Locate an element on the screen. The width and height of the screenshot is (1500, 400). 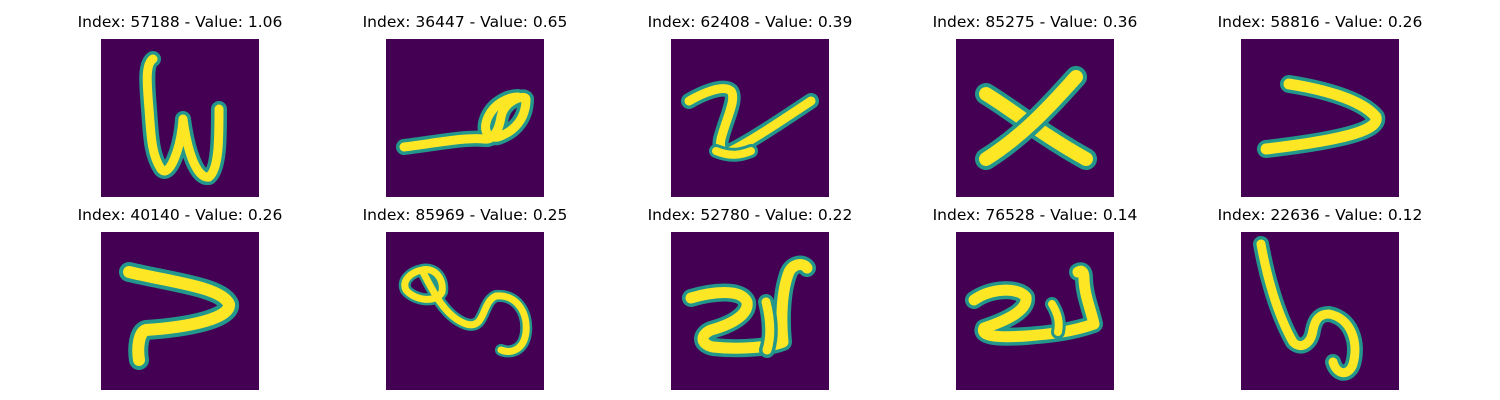
panel-title: Index: 22636 - Value: 0.12 is located at coordinates (1320, 215).